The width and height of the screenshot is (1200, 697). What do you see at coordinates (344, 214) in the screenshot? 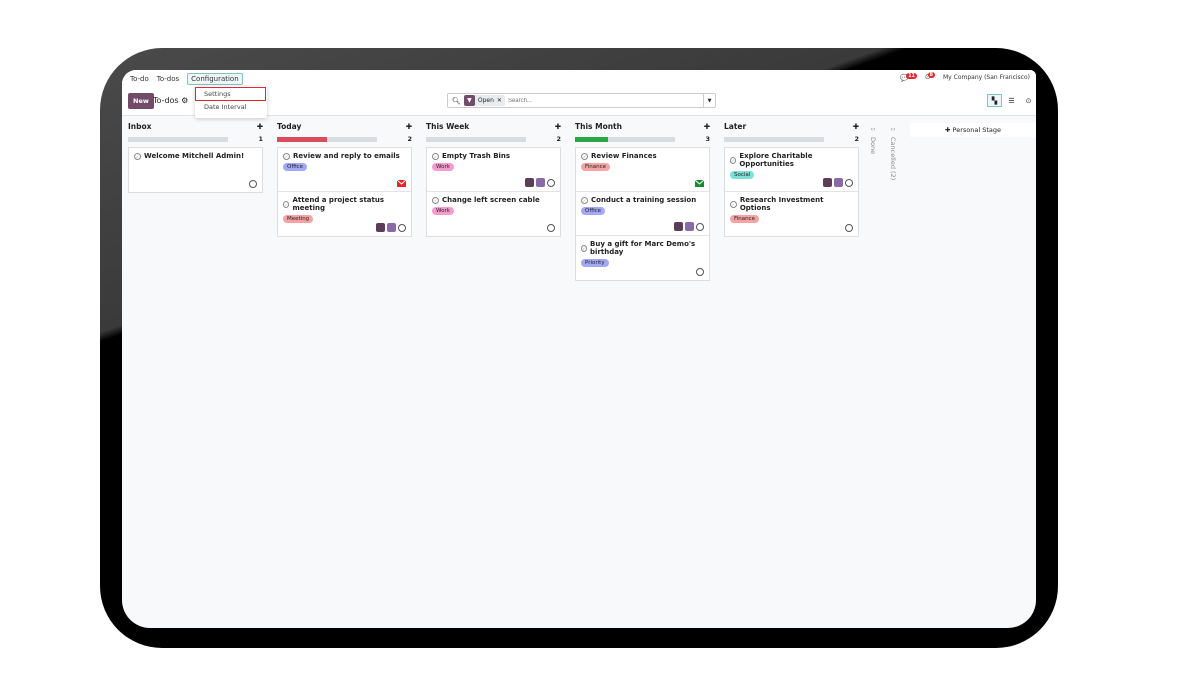
I see `task-card: ✓ Attend a project status meeting Meeting` at bounding box center [344, 214].